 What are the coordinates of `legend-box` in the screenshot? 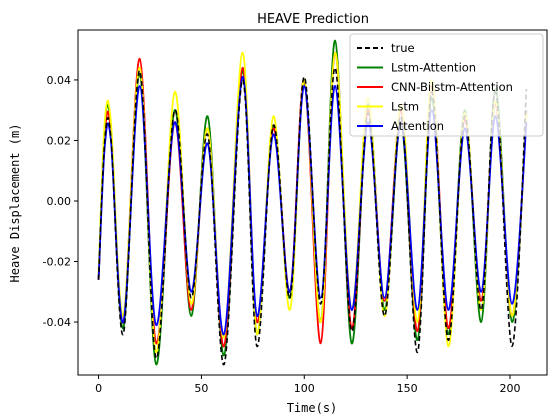 It's located at (446, 85).